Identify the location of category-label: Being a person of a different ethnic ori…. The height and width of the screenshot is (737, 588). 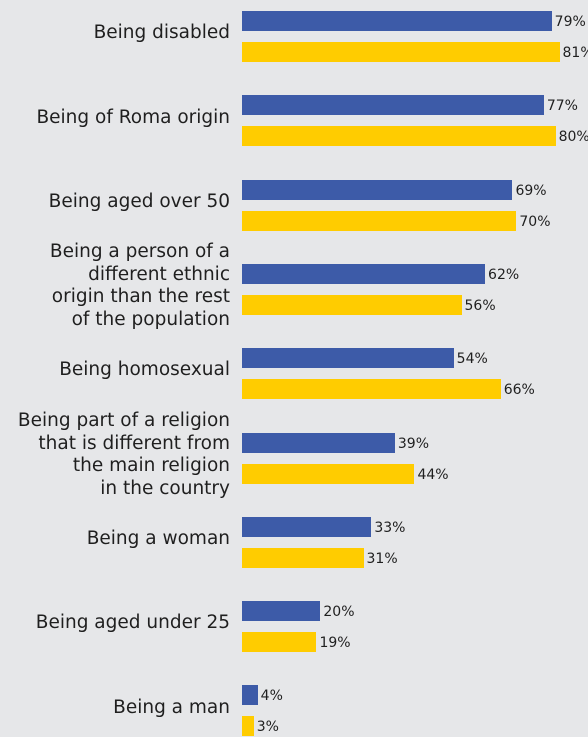
(139, 285).